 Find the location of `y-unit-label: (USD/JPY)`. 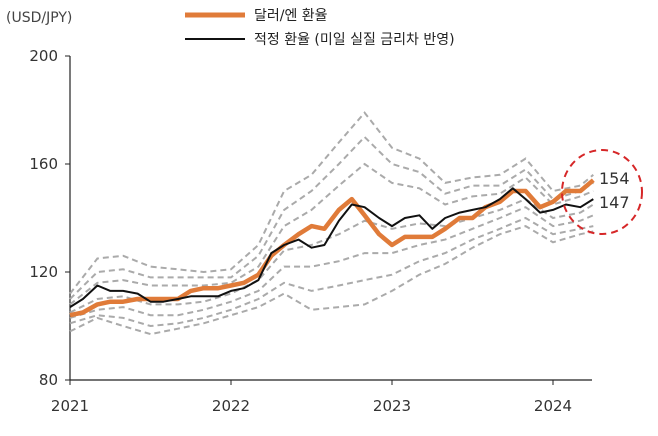

y-unit-label: (USD/JPY) is located at coordinates (39, 18).